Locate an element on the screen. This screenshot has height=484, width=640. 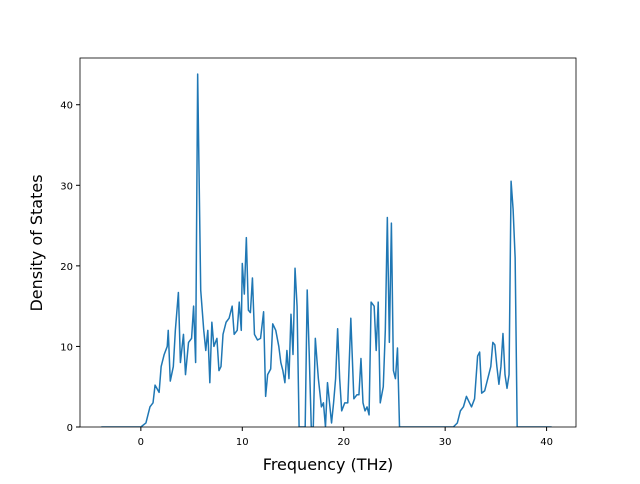
y-tick-label: 20 is located at coordinates (66, 267).